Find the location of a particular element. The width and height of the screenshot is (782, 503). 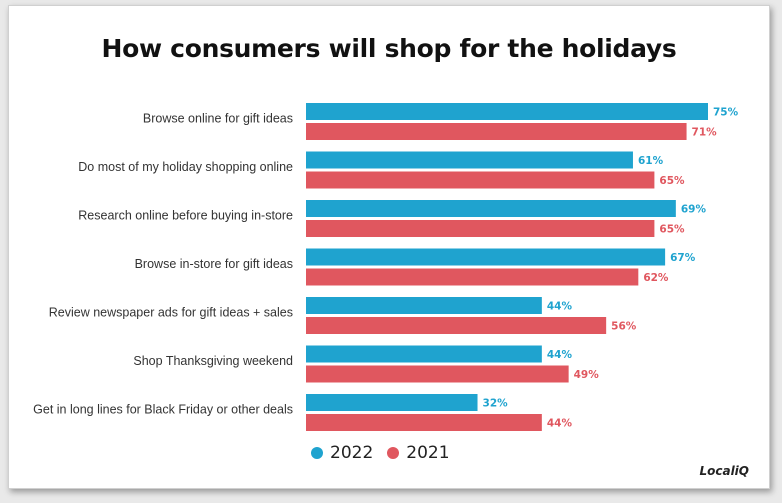

value-label-2021-shop-thanksgiving-weekend: 49% is located at coordinates (587, 375).